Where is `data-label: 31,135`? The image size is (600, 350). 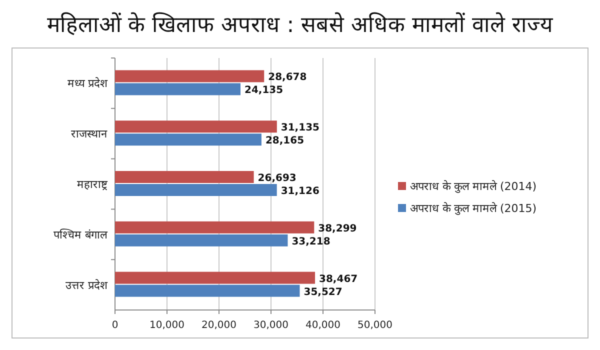 data-label: 31,135 is located at coordinates (300, 128).